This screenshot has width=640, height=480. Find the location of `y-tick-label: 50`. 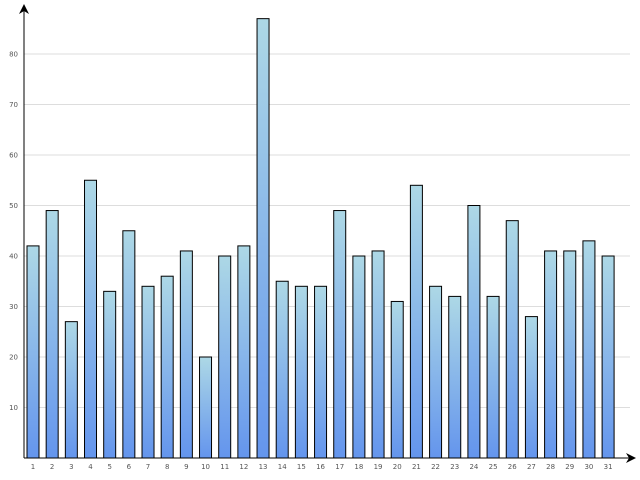

y-tick-label: 50 is located at coordinates (13, 206).